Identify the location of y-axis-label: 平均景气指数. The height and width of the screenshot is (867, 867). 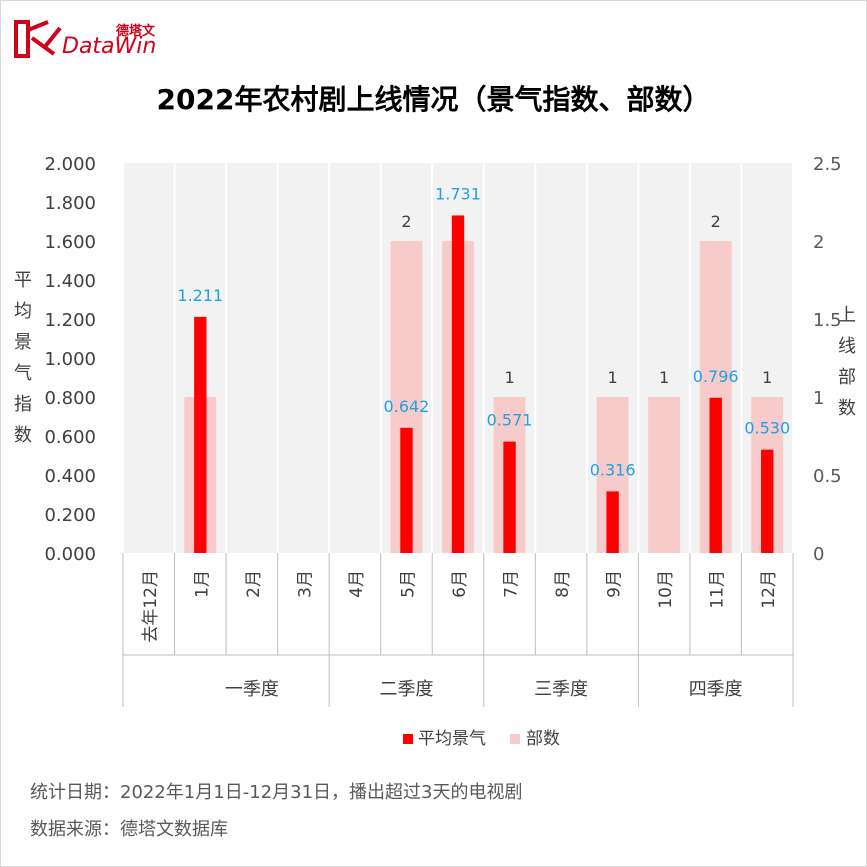
(23, 358).